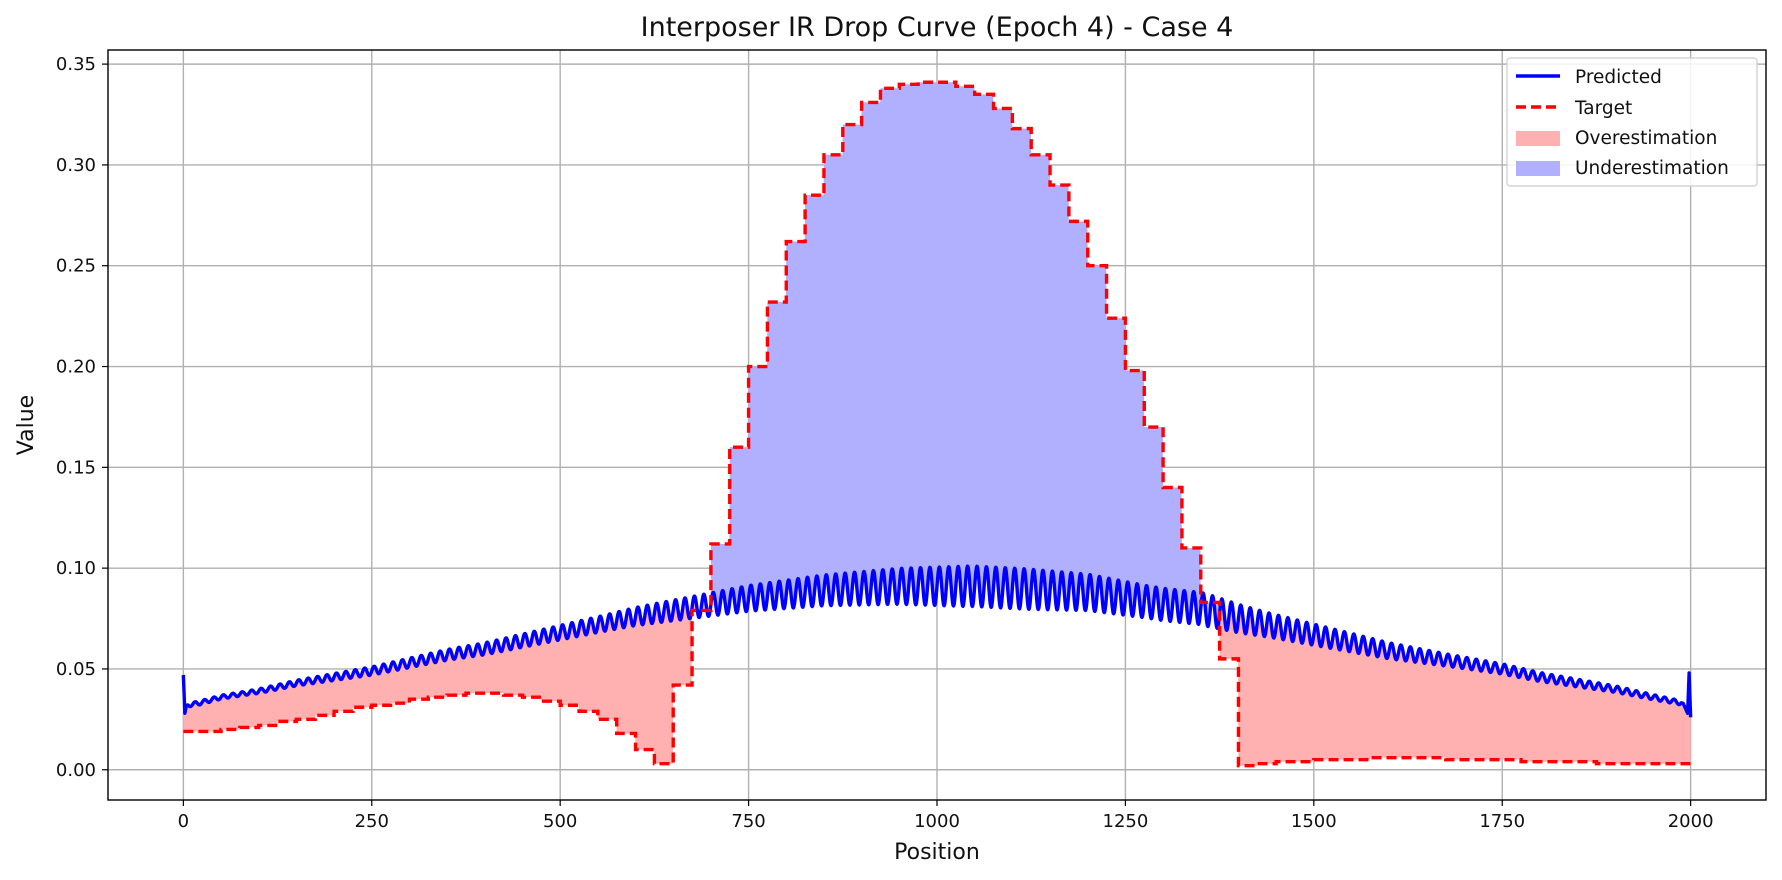  I want to click on x-tick-label: 2000, so click(1691, 821).